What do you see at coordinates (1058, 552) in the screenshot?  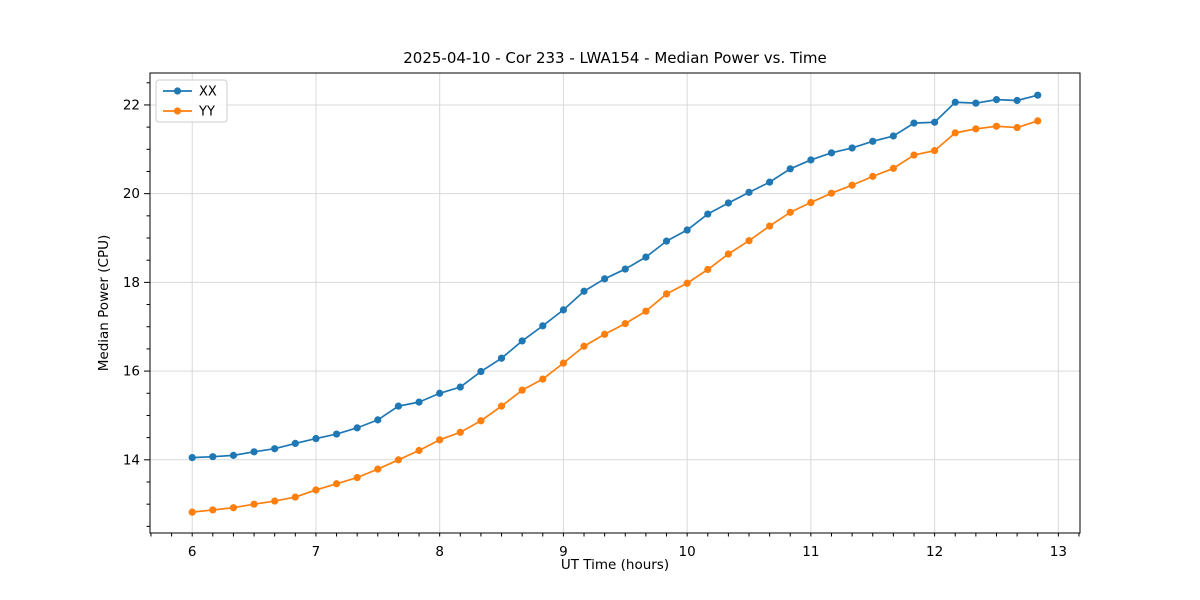 I see `x-tick-label: 13` at bounding box center [1058, 552].